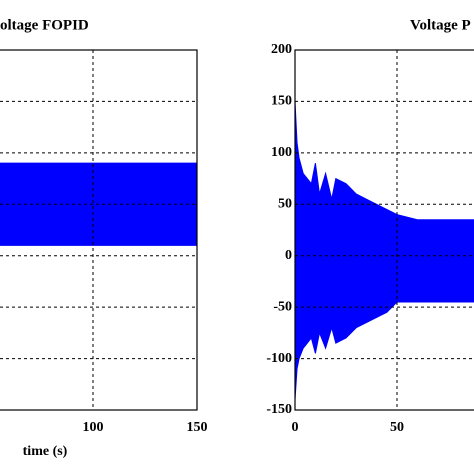 This screenshot has height=474, width=474. What do you see at coordinates (440, 25) in the screenshot?
I see `chart-title: Voltage P` at bounding box center [440, 25].